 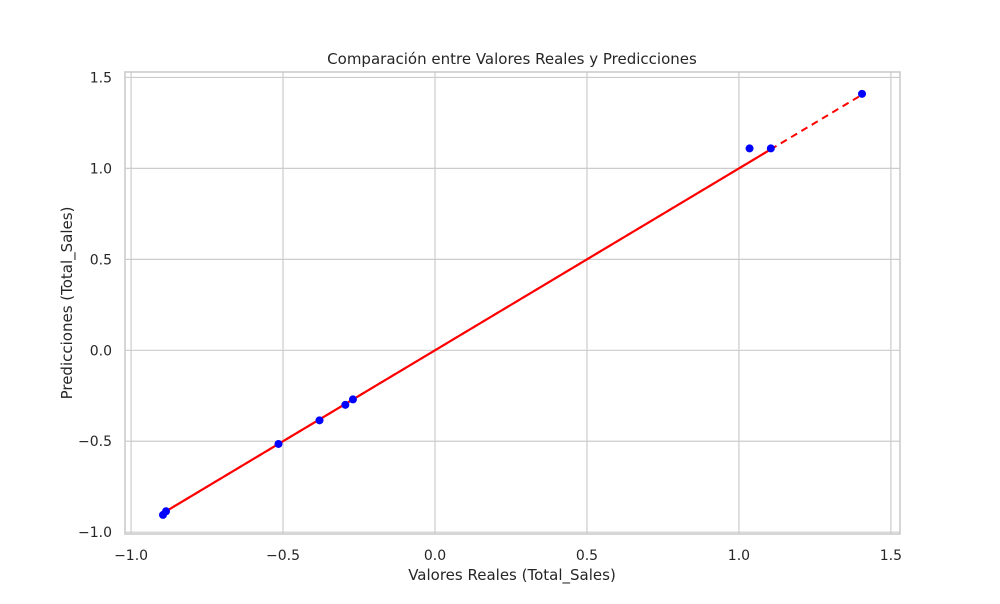 I want to click on x-tick-label: 0.0, so click(x=435, y=556).